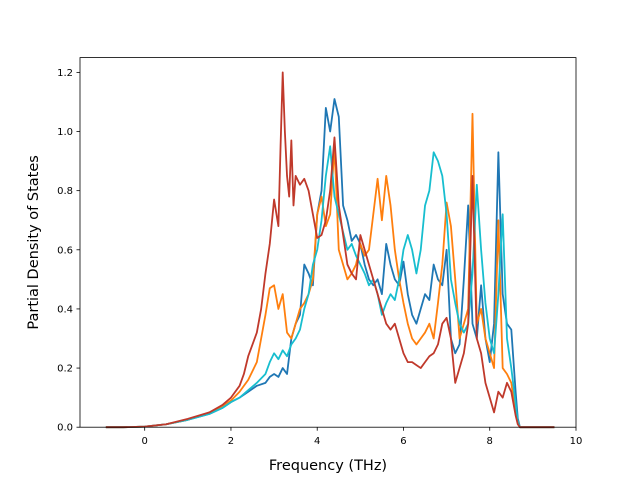 Image resolution: width=640 pixels, height=480 pixels. I want to click on x-tick-label: 2, so click(231, 441).